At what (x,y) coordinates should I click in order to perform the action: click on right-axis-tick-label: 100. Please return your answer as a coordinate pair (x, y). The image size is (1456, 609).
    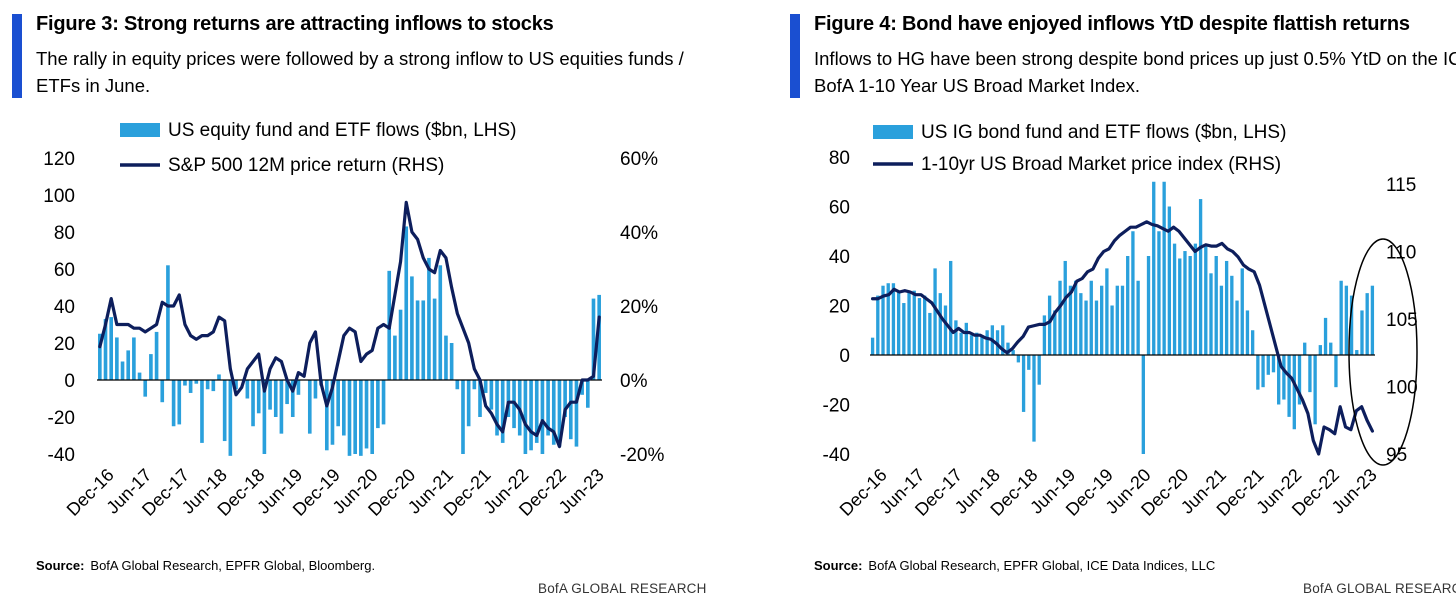
    Looking at the image, I should click on (1402, 388).